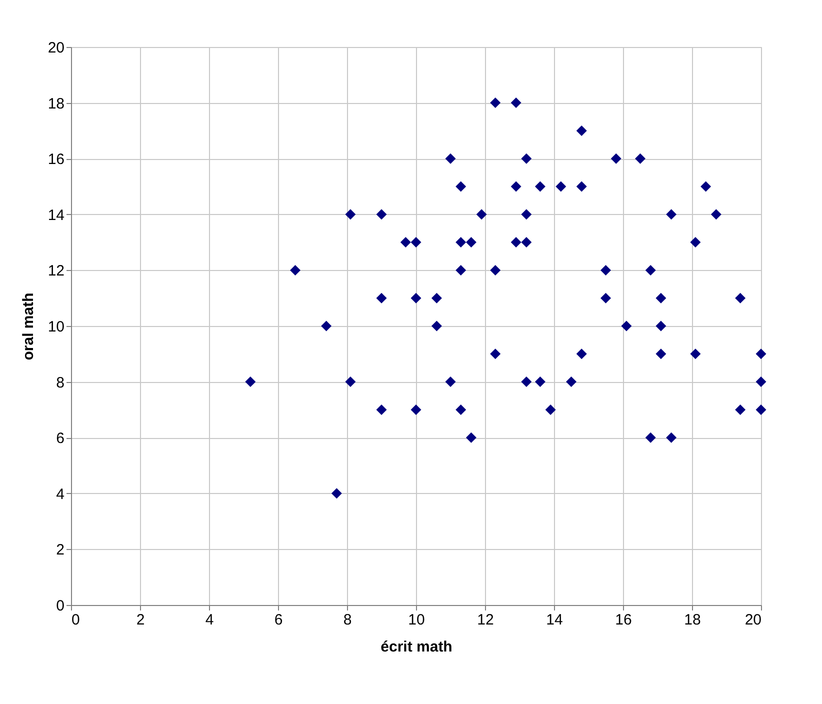 The image size is (822, 704). What do you see at coordinates (76, 620) in the screenshot?
I see `x-tick-label: 0` at bounding box center [76, 620].